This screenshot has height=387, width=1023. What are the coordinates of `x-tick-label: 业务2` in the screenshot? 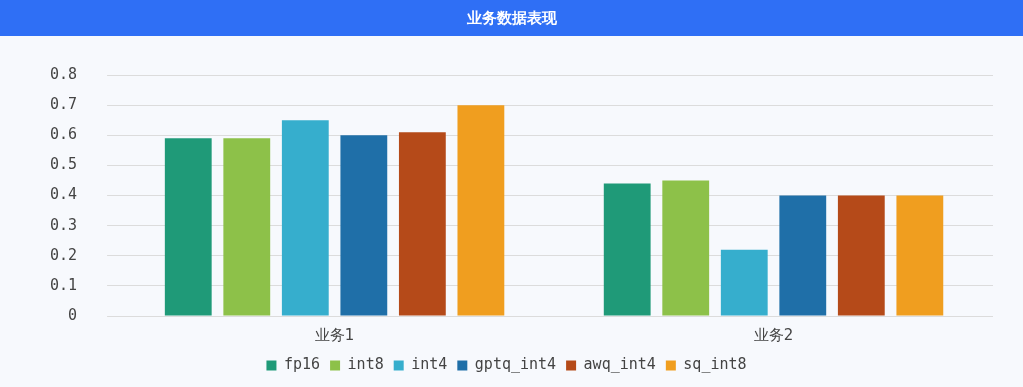 It's located at (773, 334).